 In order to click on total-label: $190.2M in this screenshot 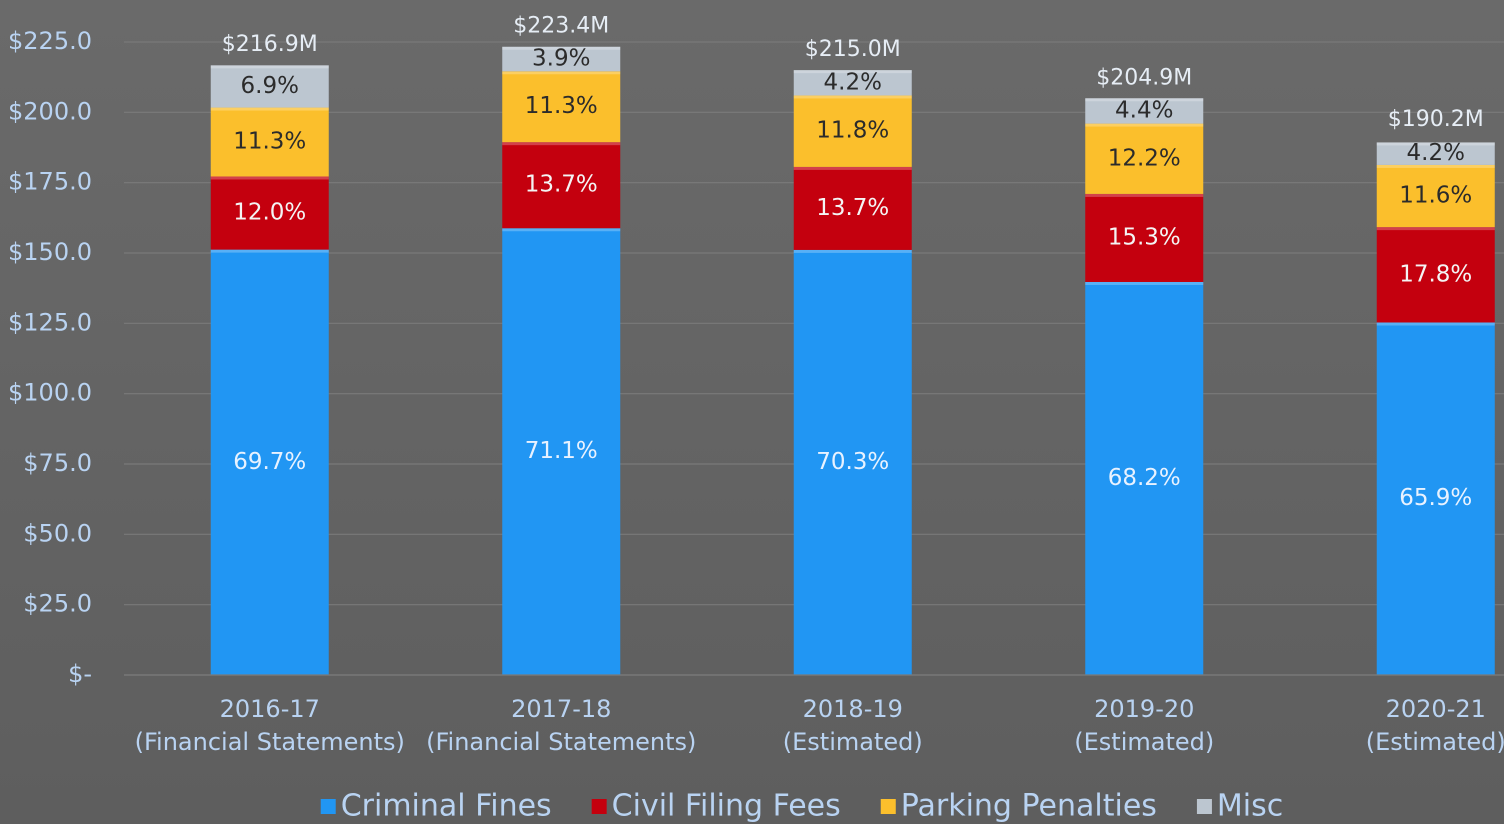, I will do `click(1436, 119)`.